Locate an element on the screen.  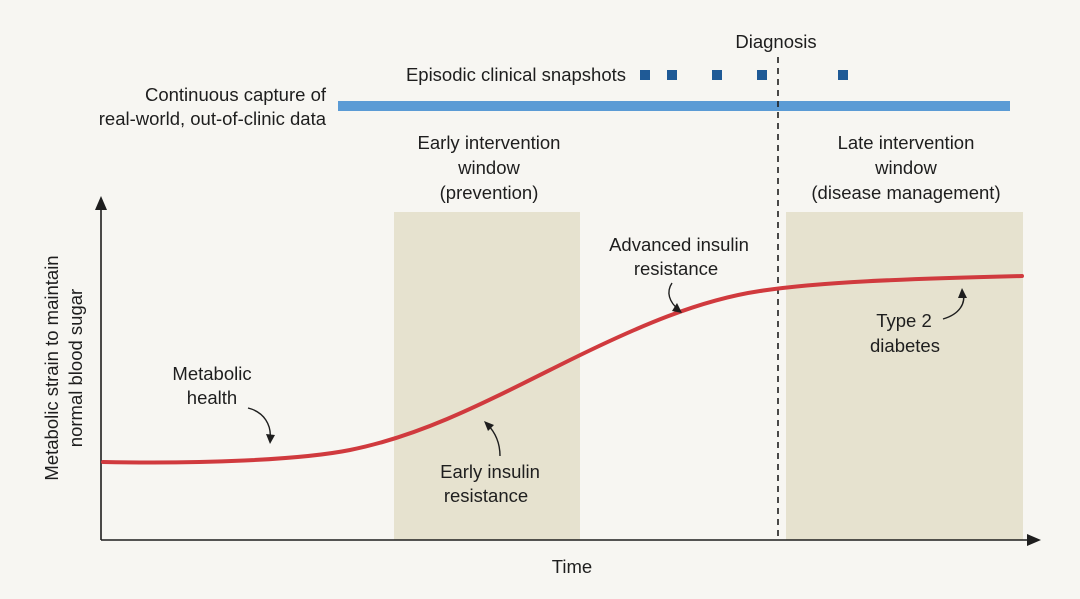
continuous-capture-bar is located at coordinates (674, 106).